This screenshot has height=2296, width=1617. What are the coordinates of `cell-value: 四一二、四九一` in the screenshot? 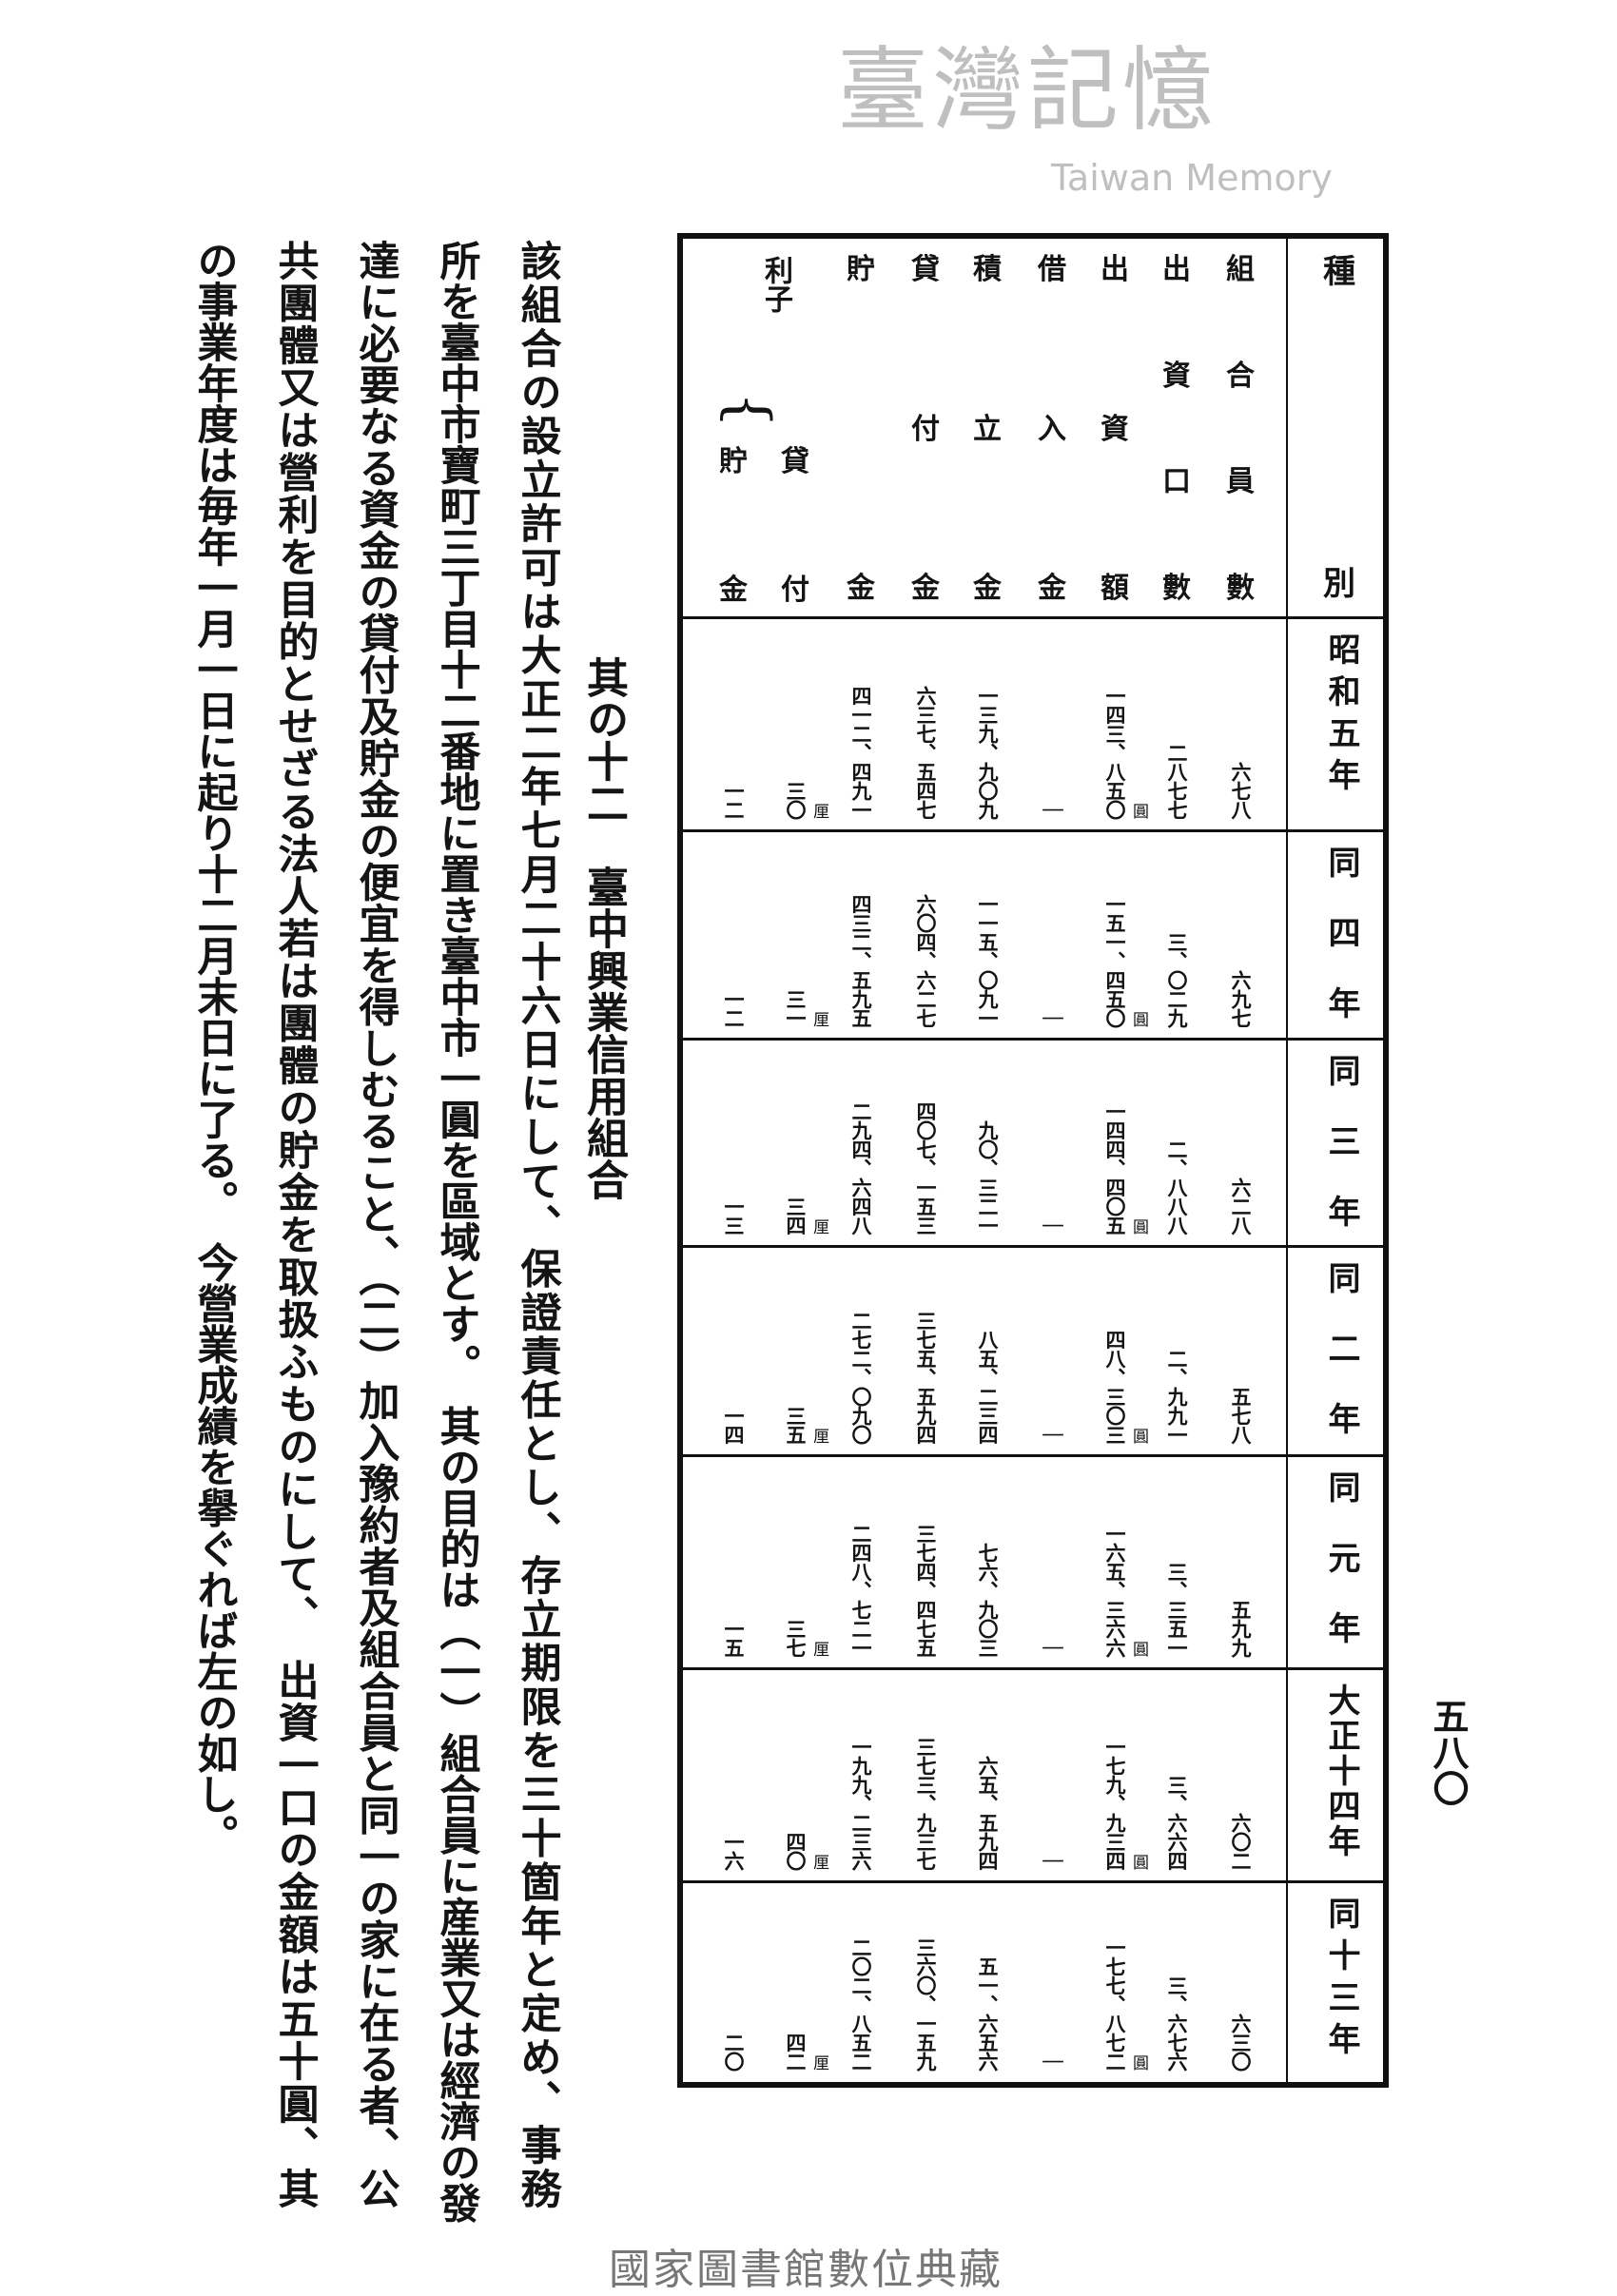 It's located at (861, 753).